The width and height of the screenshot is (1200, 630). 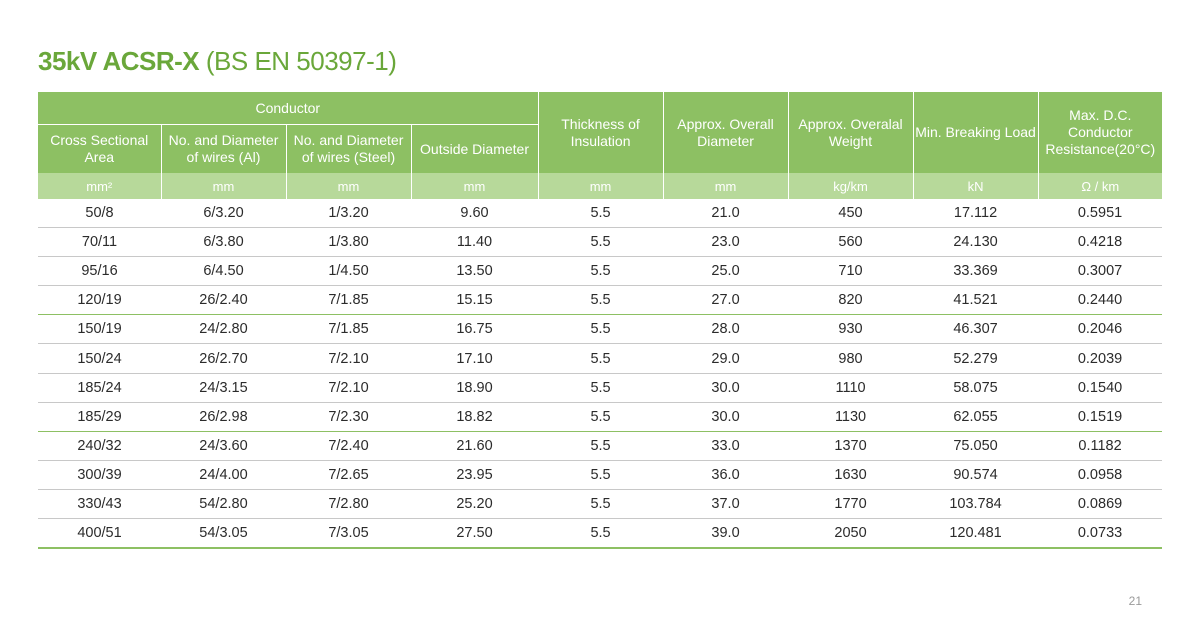 I want to click on table-cell: 7/2.30, so click(x=348, y=417).